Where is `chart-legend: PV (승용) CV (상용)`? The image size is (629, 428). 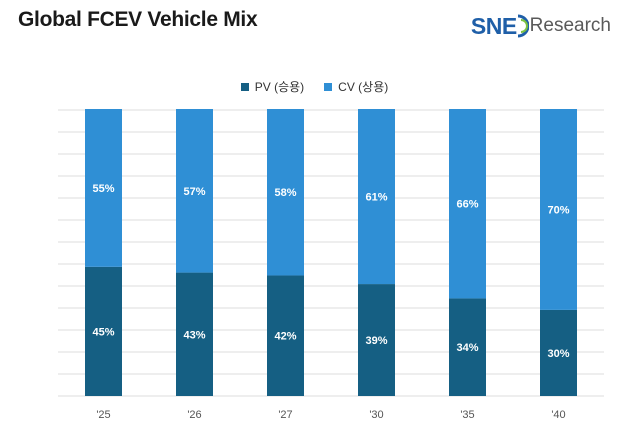
chart-legend: PV (승용) CV (상용) is located at coordinates (314, 86).